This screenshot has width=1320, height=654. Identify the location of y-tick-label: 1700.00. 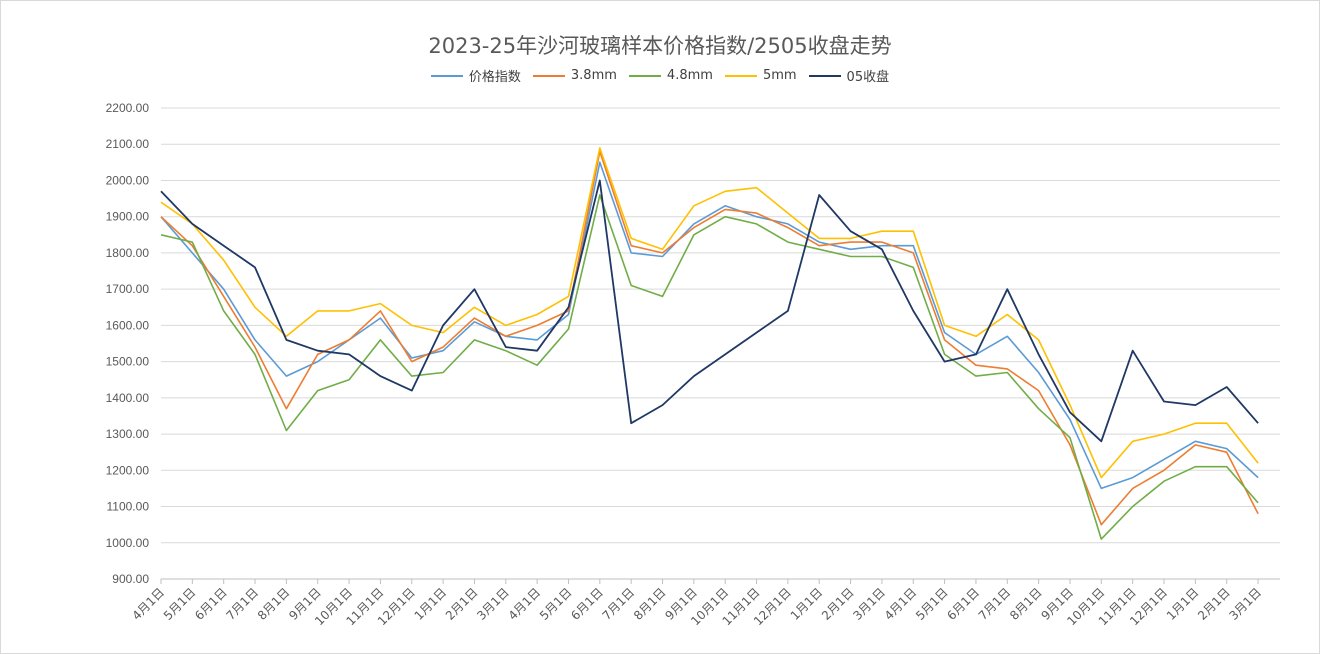
(128, 289).